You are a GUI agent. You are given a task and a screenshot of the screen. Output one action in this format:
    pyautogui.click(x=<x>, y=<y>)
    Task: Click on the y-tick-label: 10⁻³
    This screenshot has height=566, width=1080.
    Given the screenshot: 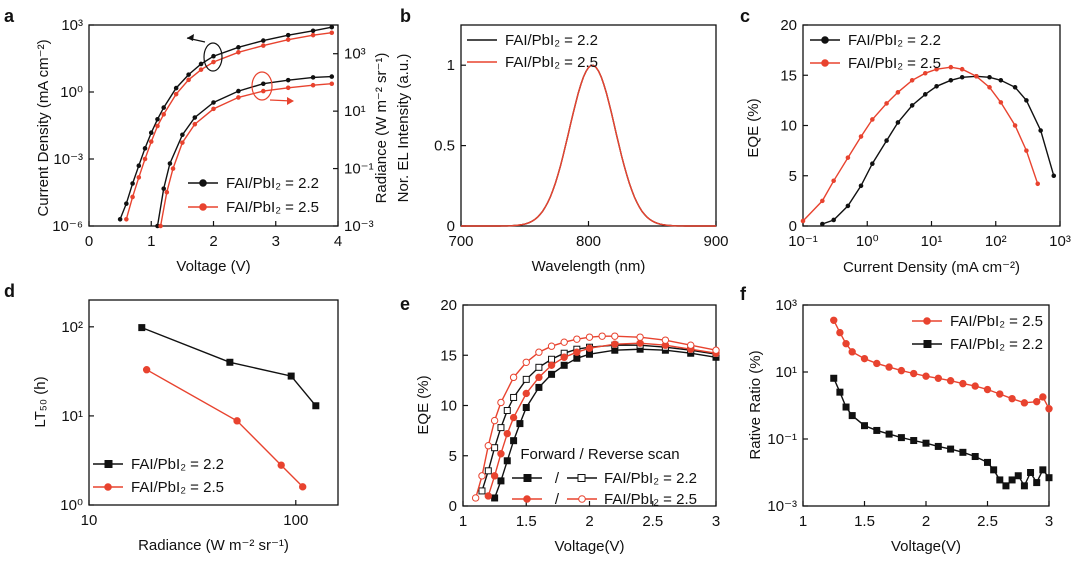 What is the action you would take?
    pyautogui.click(x=782, y=506)
    